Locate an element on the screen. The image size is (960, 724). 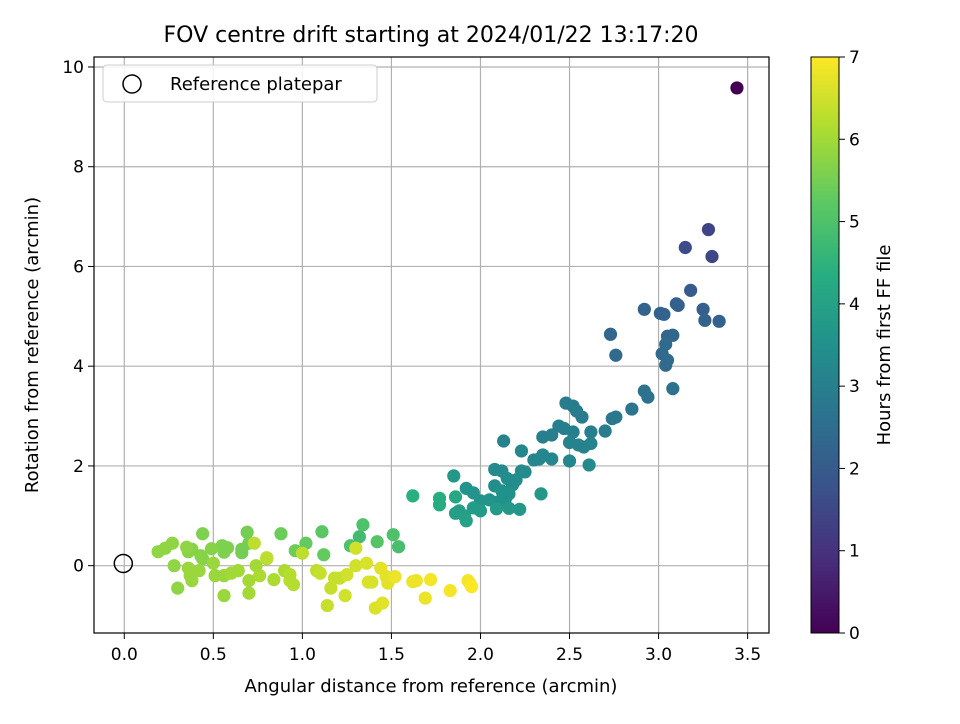
legend-label-reference: Reference platepar is located at coordinates (256, 84).